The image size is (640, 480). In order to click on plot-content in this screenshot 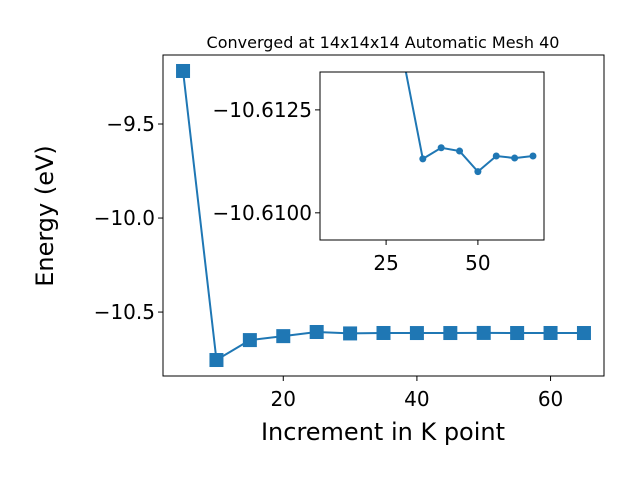, I will do `click(470, 124)`.